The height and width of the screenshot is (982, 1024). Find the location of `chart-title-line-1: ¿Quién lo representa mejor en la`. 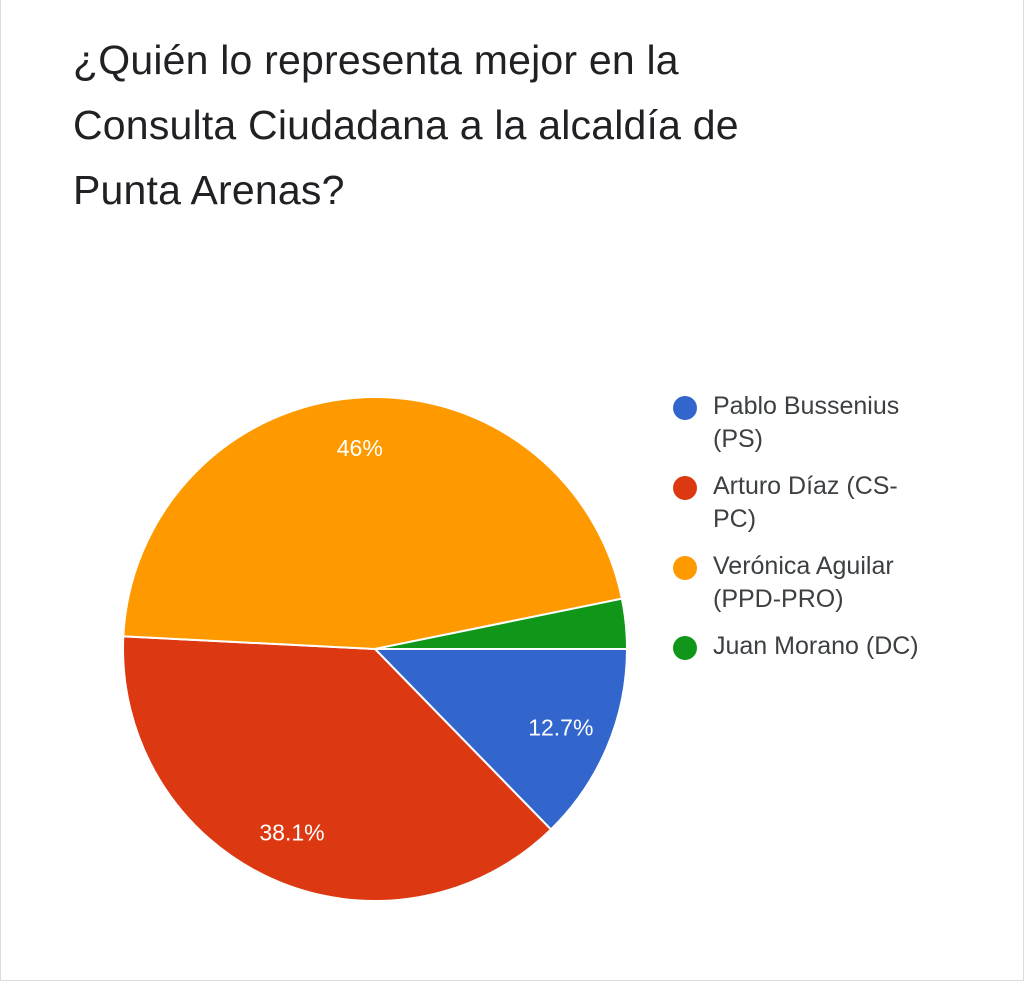

chart-title-line-1: ¿Quién lo representa mejor en la is located at coordinates (376, 60).